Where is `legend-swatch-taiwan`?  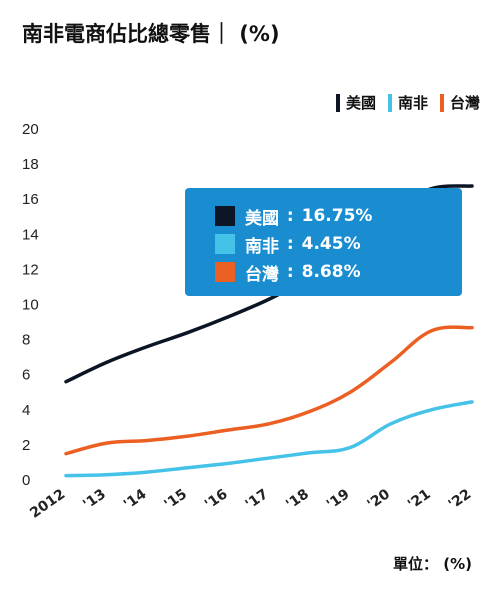 legend-swatch-taiwan is located at coordinates (441, 102).